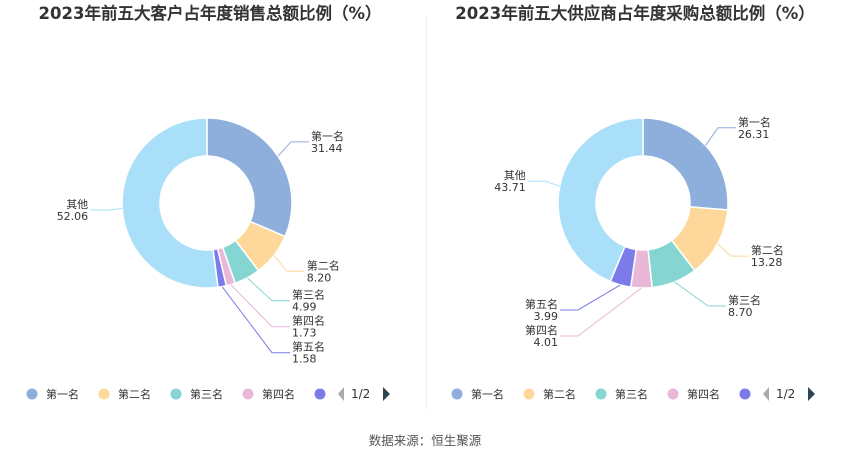 The image size is (850, 459). Describe the element at coordinates (754, 134) in the screenshot. I see `slice-value-label: 26.31` at that location.